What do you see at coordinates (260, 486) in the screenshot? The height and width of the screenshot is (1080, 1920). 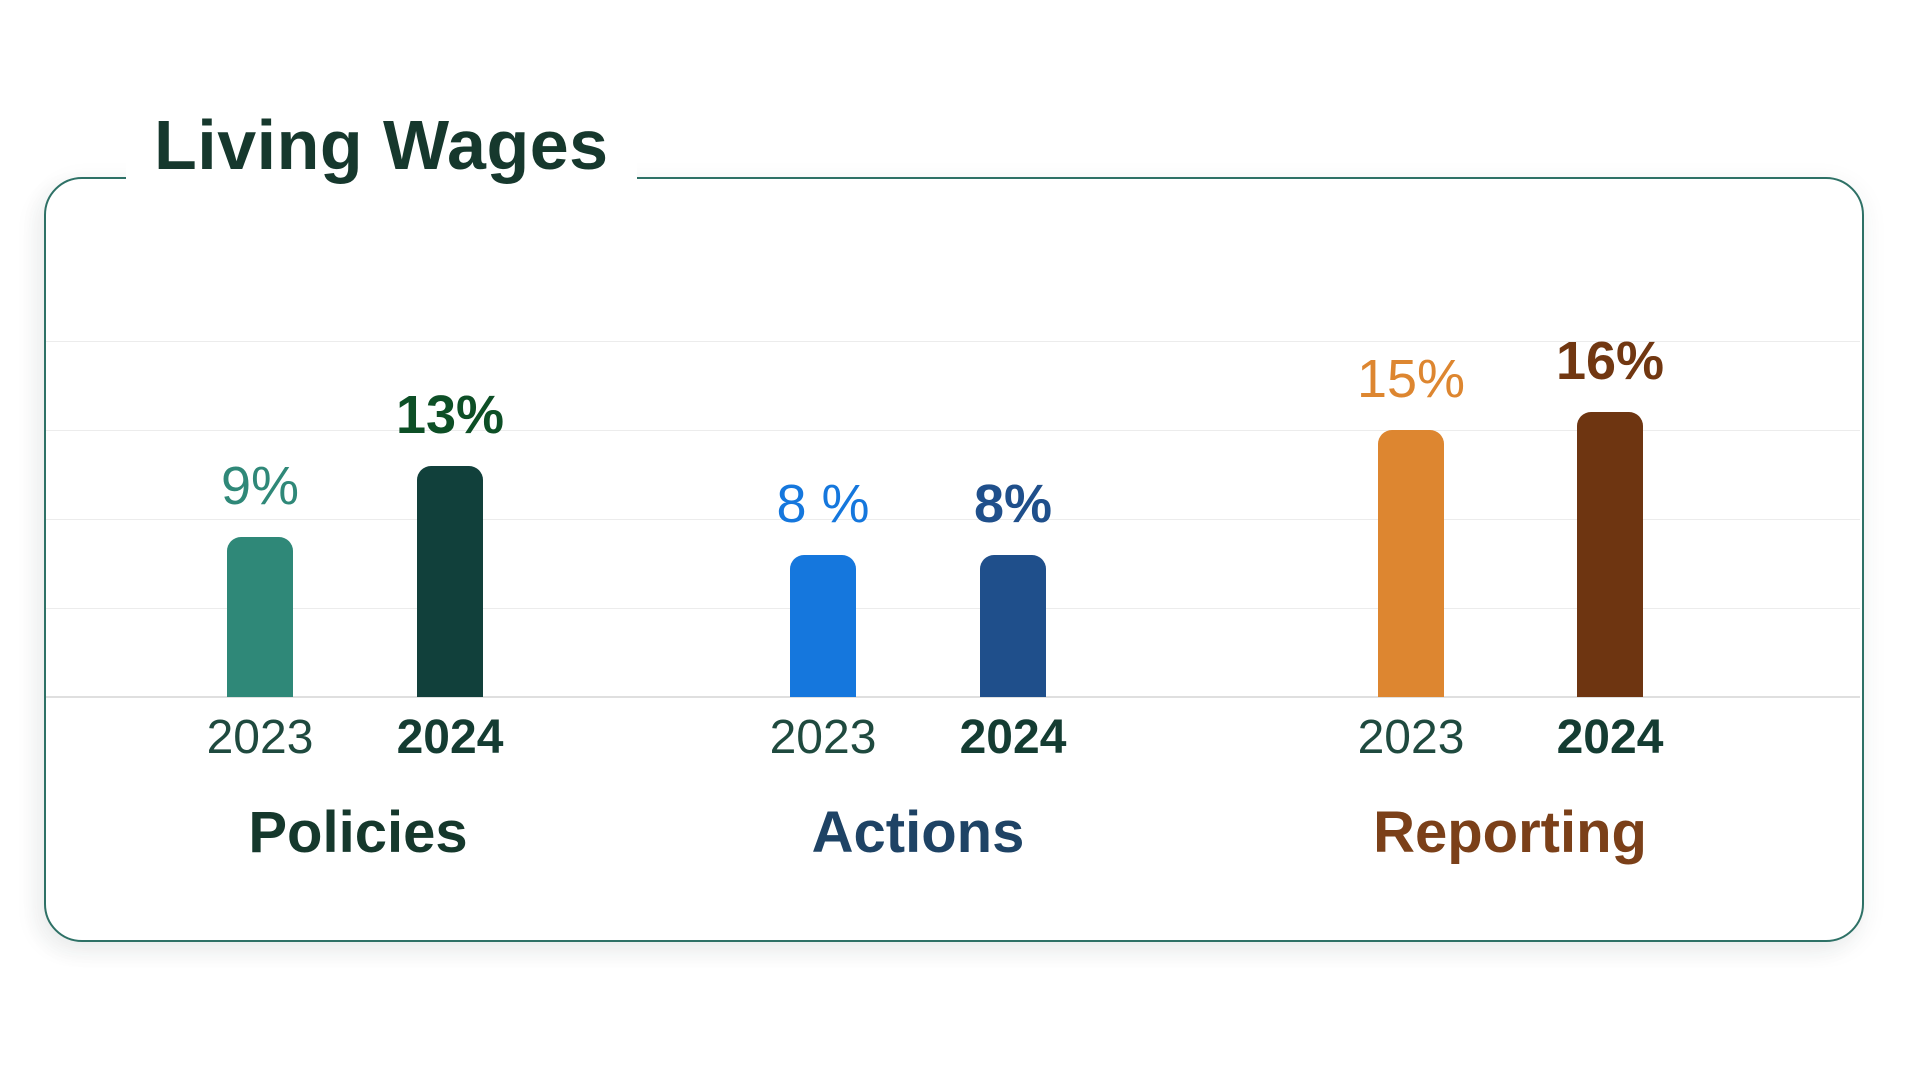 I see `value-label-policies-2023: 9%` at bounding box center [260, 486].